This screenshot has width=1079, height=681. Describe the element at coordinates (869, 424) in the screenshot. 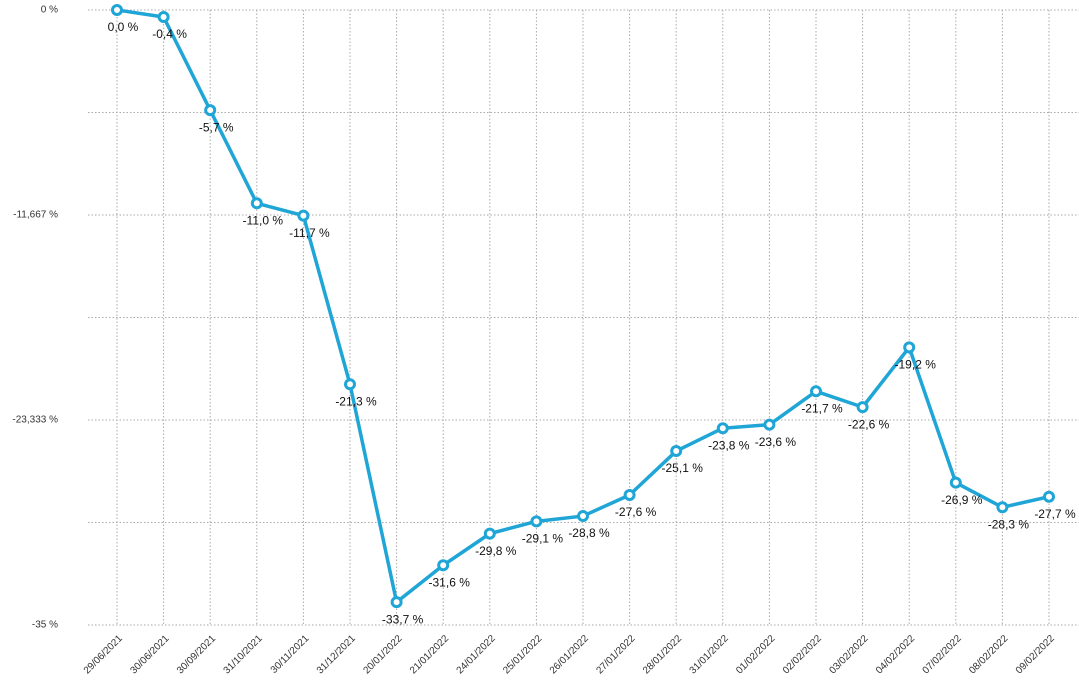

I see `value-label: -22,6 %` at that location.